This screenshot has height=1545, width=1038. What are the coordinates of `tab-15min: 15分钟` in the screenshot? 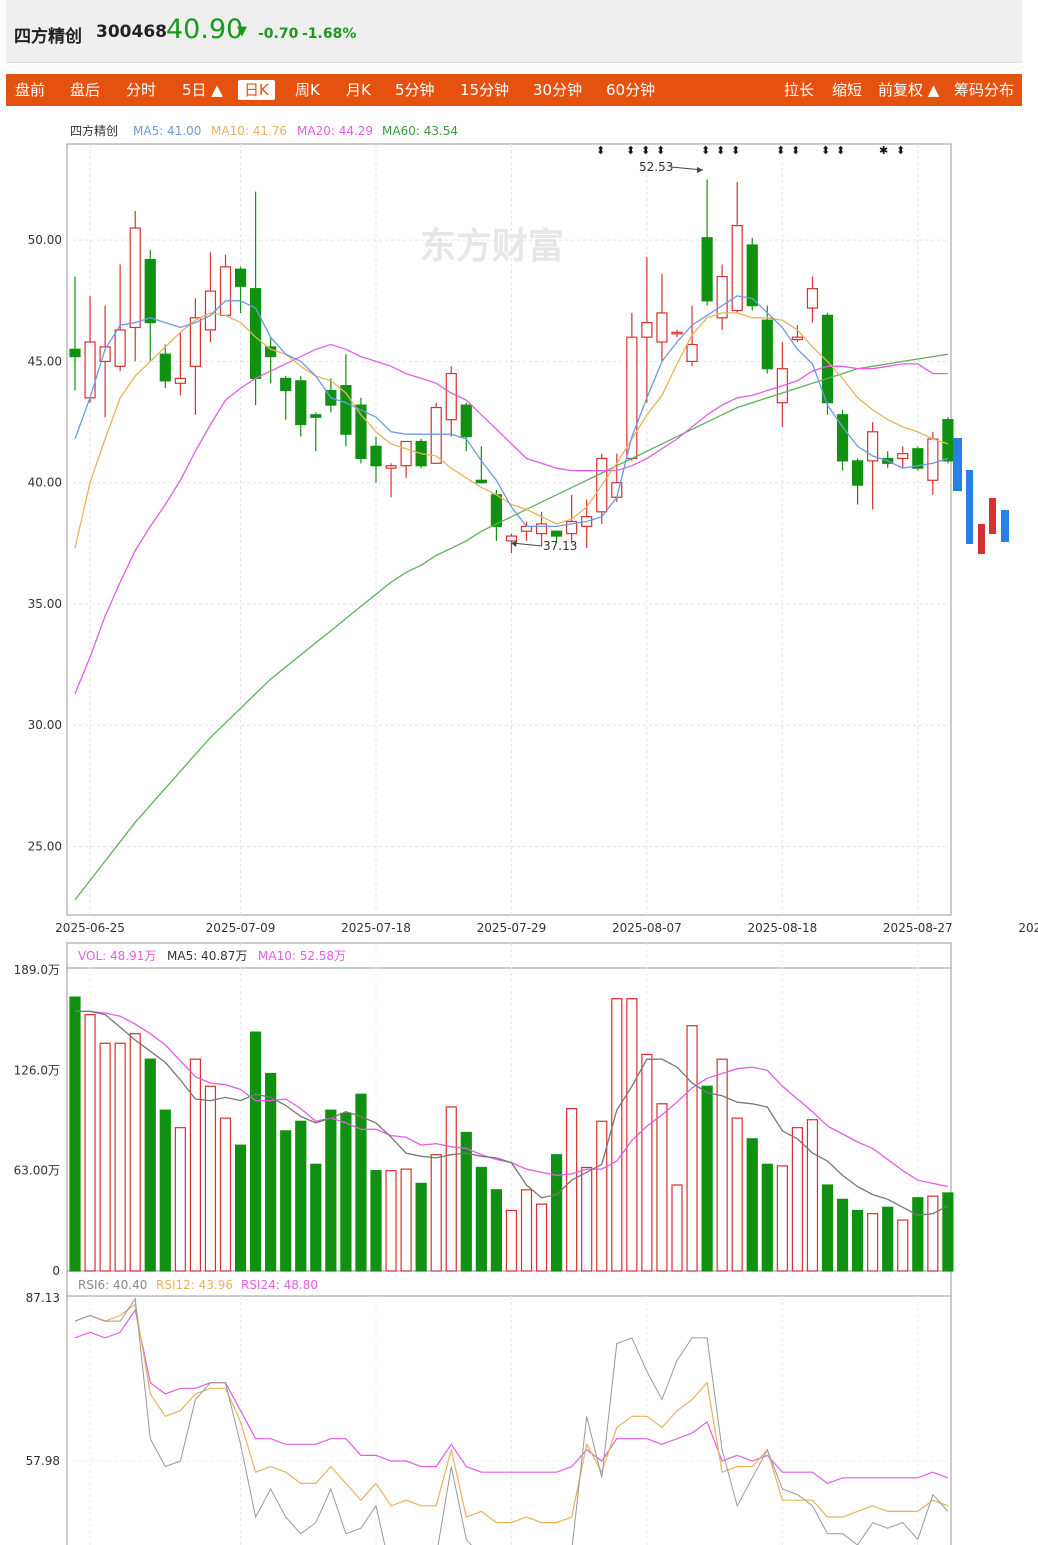 It's located at (485, 90).